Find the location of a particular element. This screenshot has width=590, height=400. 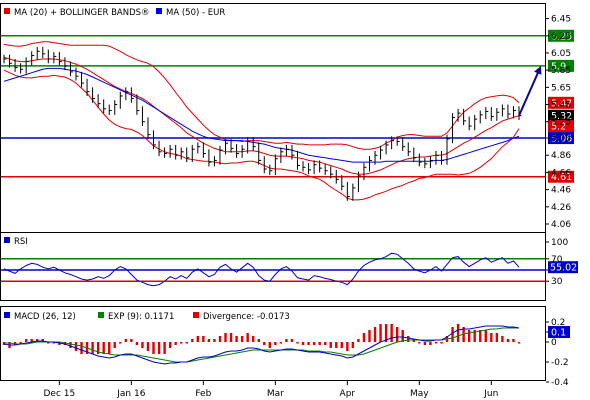

legend-swatch-ma20 is located at coordinates (7, 11).